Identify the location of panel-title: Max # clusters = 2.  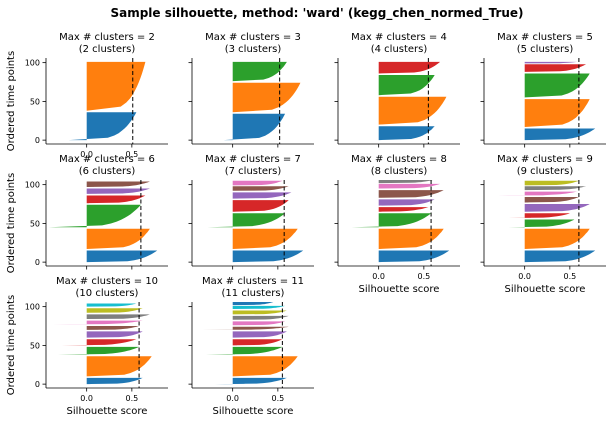
(107, 37).